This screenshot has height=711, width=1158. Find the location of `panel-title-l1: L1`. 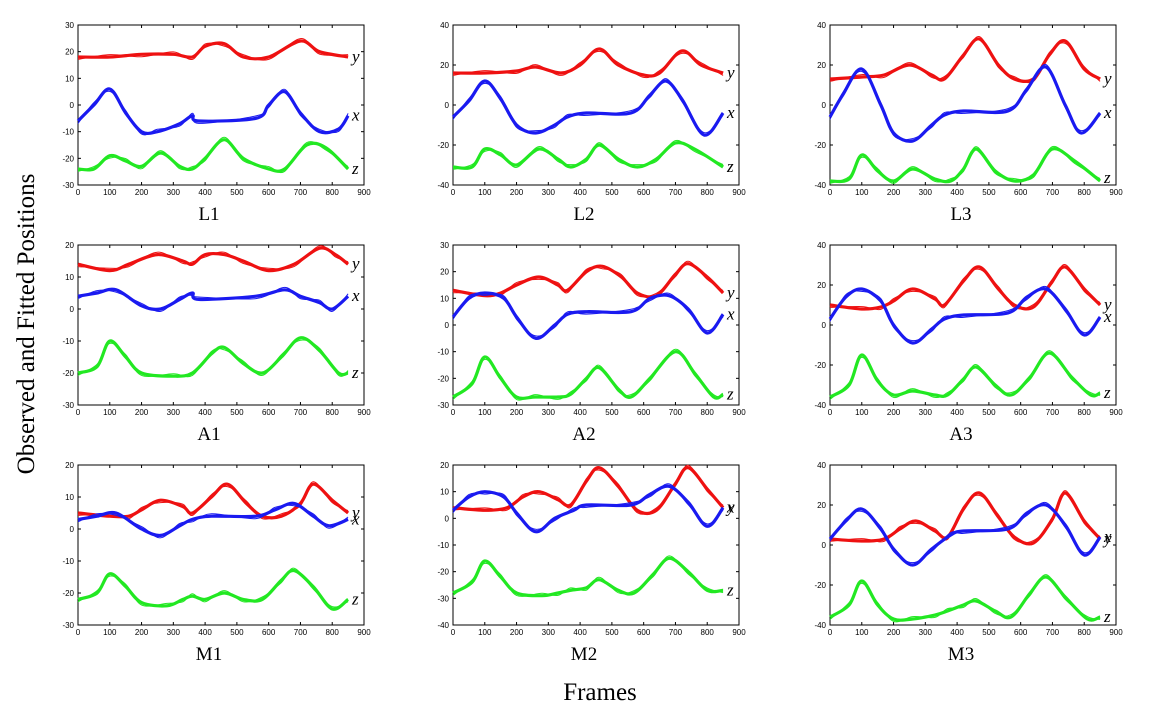

panel-title-l1: L1 is located at coordinates (208, 214).